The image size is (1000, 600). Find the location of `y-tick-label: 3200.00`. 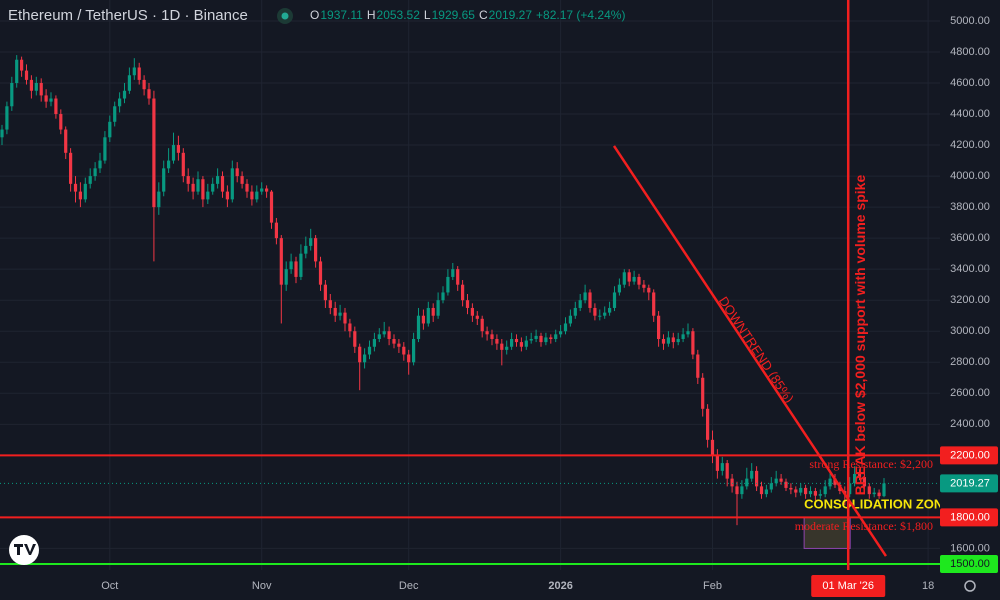

y-tick-label: 3200.00 is located at coordinates (970, 300).